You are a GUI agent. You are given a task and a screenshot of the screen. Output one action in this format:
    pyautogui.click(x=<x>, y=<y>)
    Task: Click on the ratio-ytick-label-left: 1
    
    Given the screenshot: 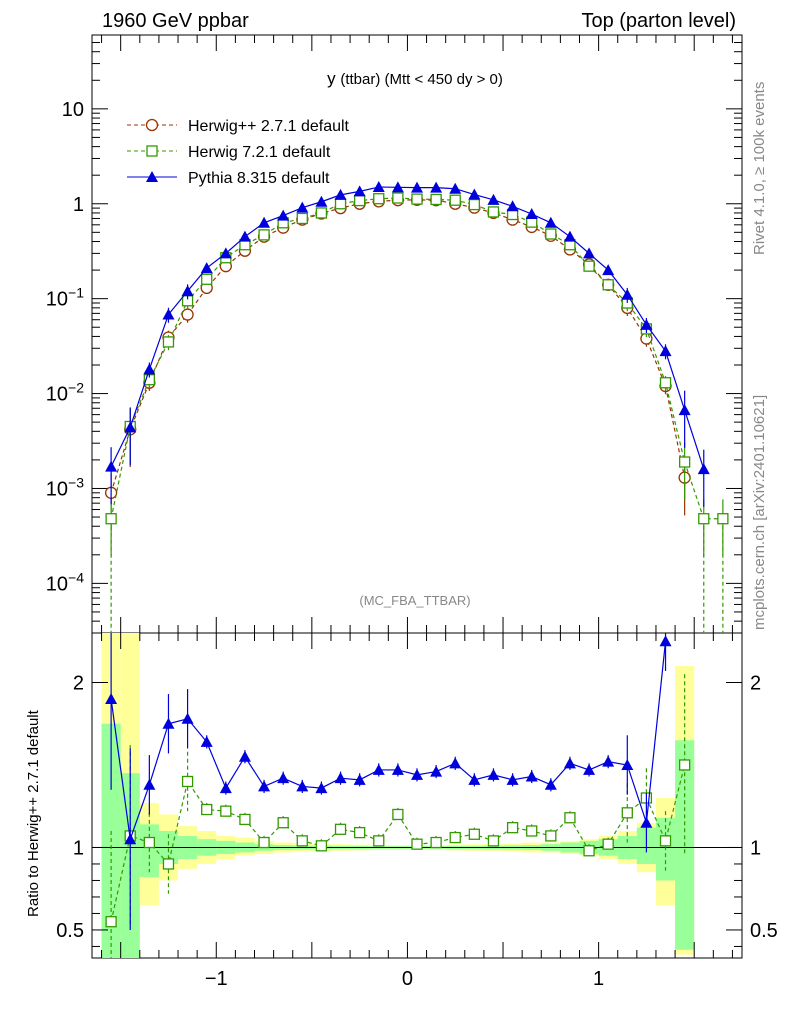 What is the action you would take?
    pyautogui.click(x=78, y=848)
    